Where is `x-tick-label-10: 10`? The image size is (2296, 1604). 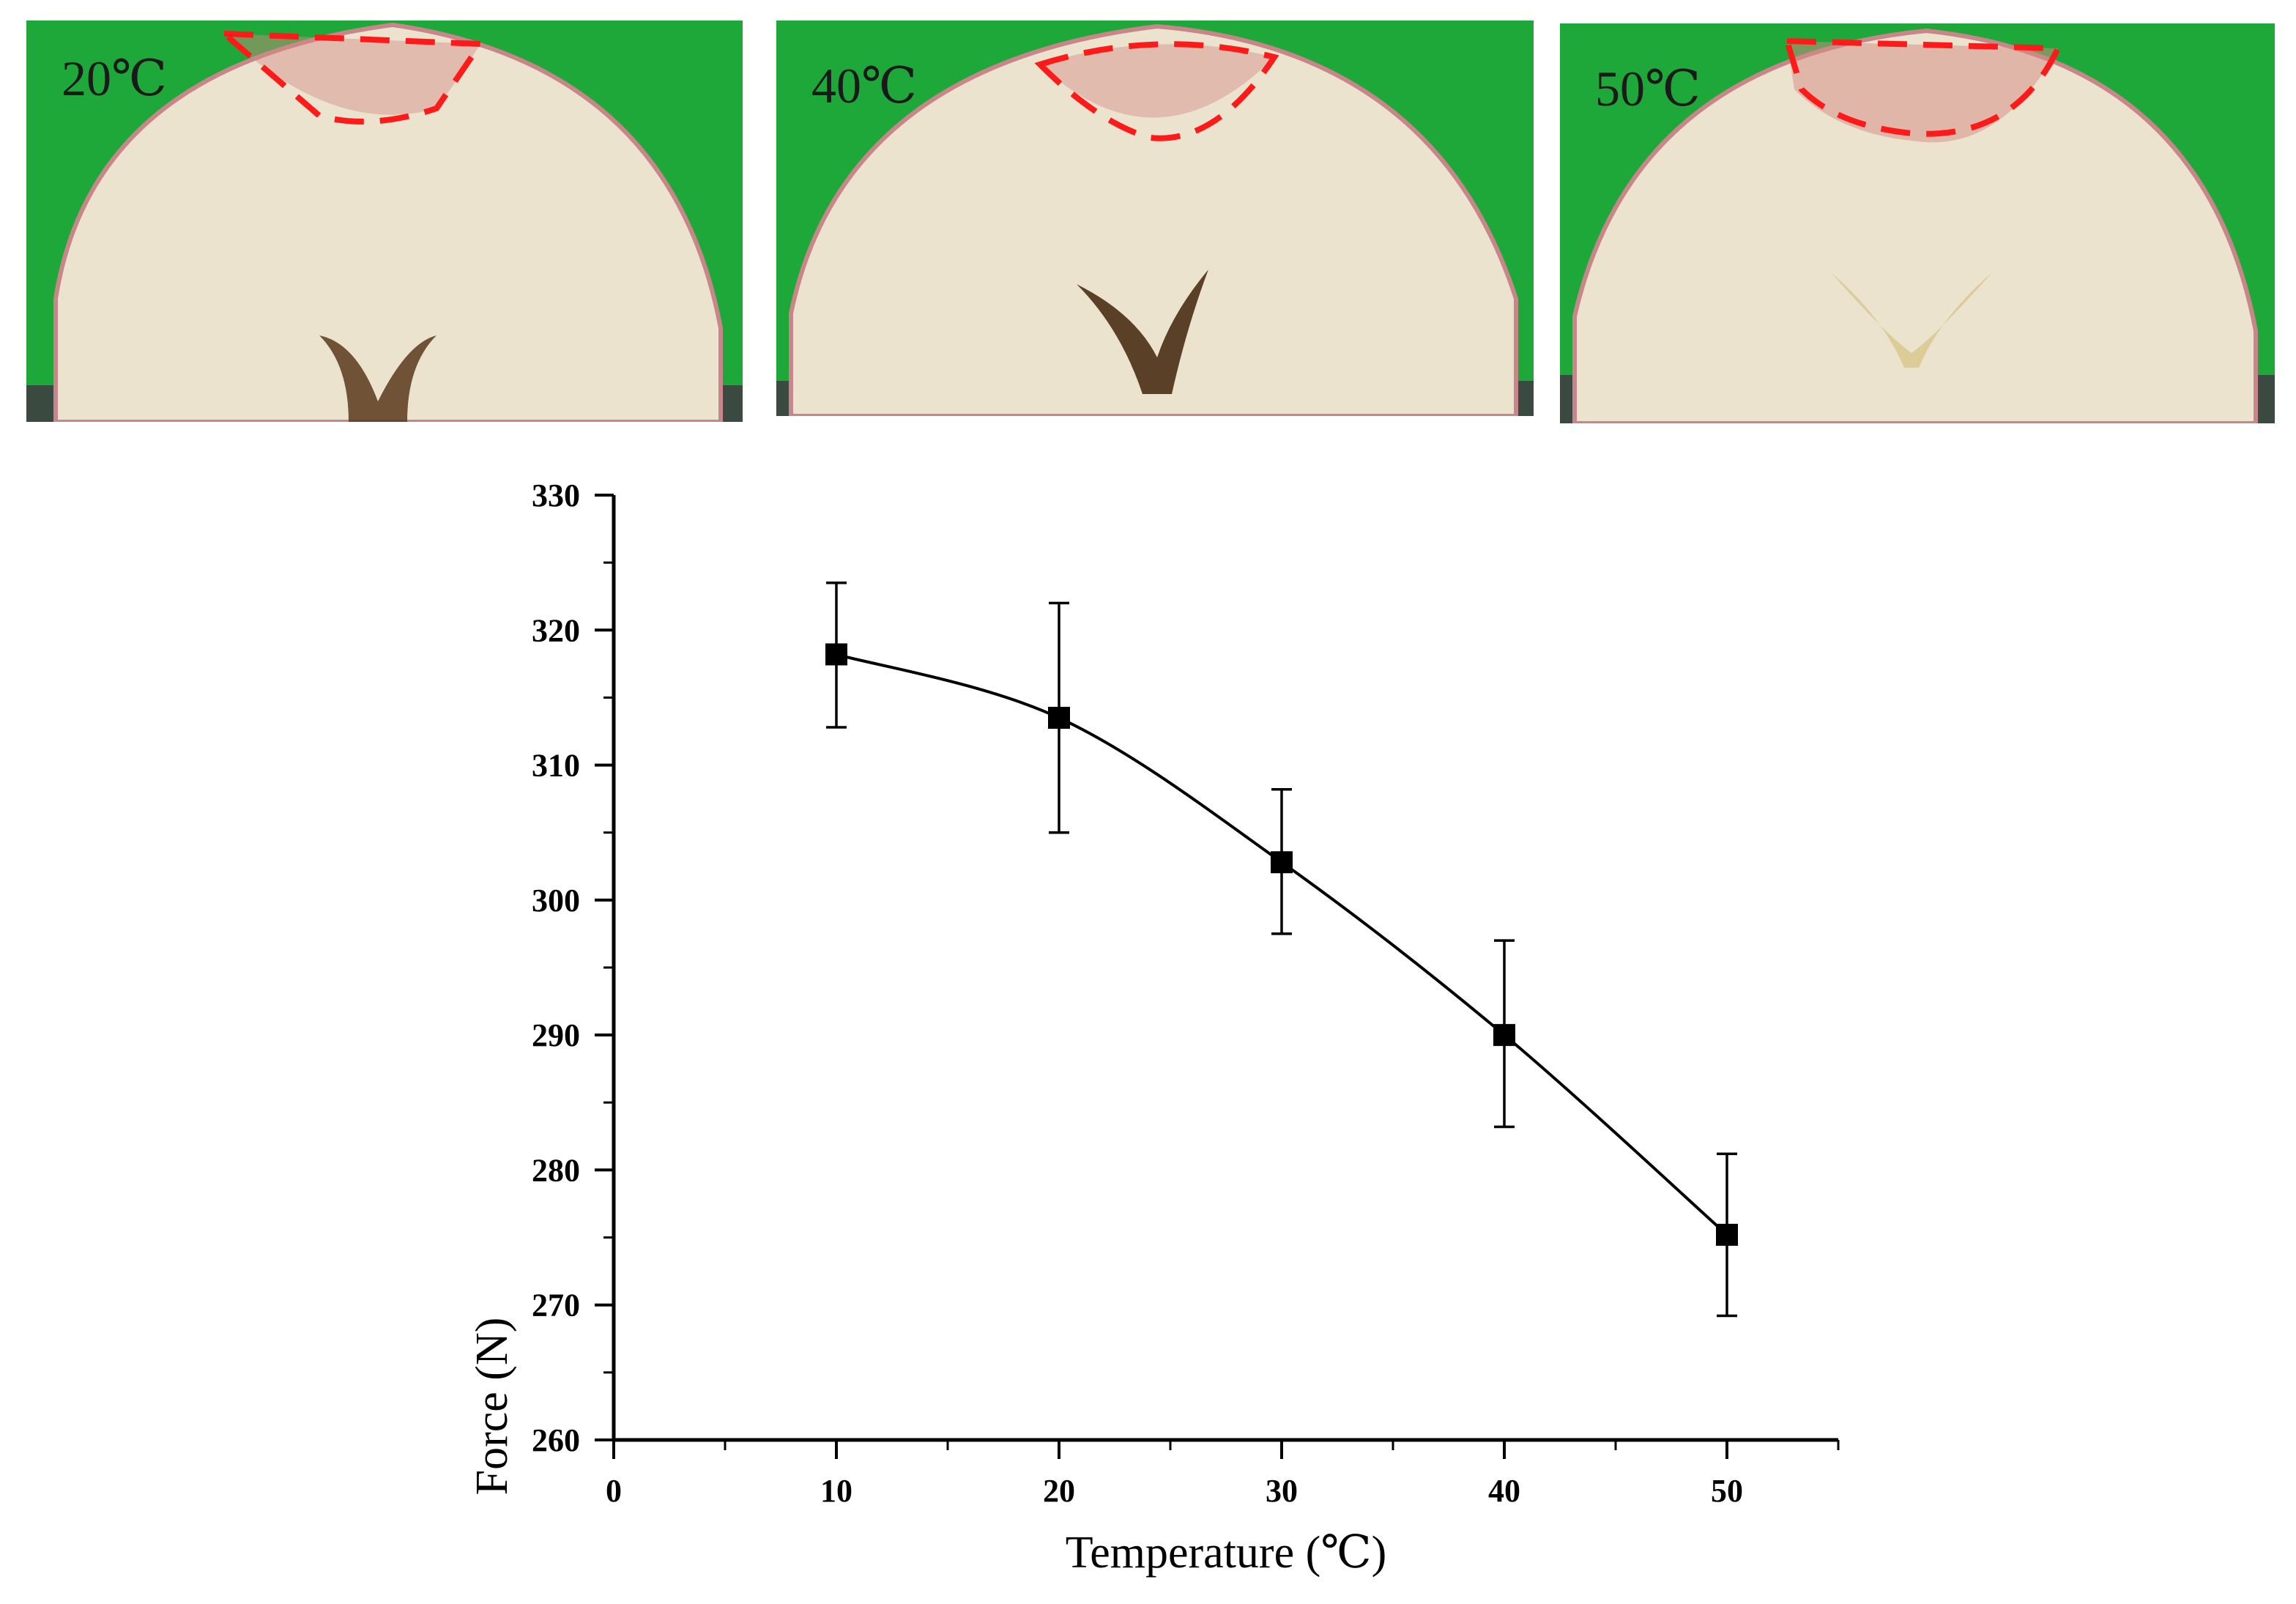
x-tick-label-10: 10 is located at coordinates (836, 1491).